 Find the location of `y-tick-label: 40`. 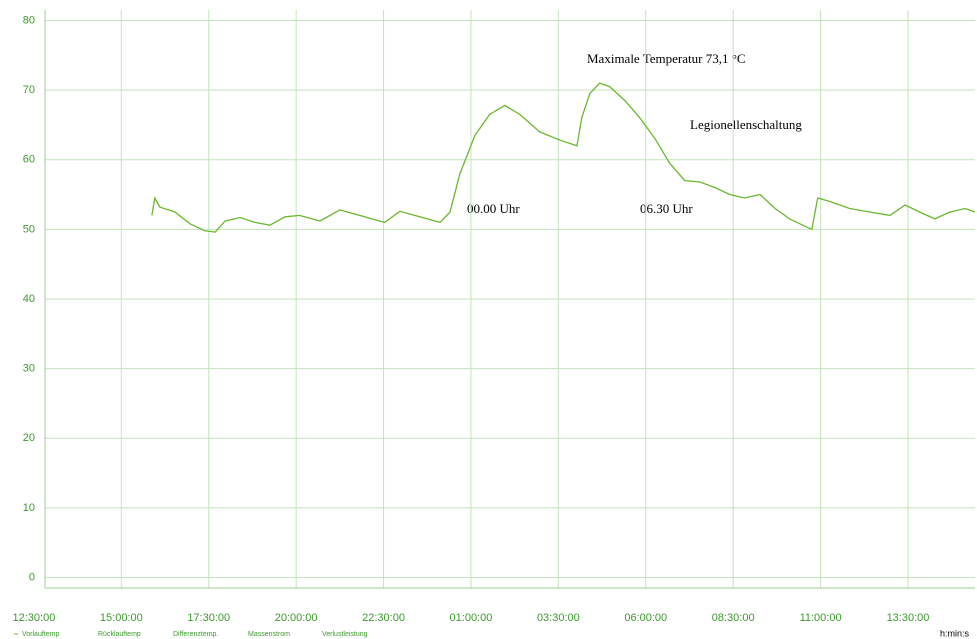

y-tick-label: 40 is located at coordinates (29, 299).